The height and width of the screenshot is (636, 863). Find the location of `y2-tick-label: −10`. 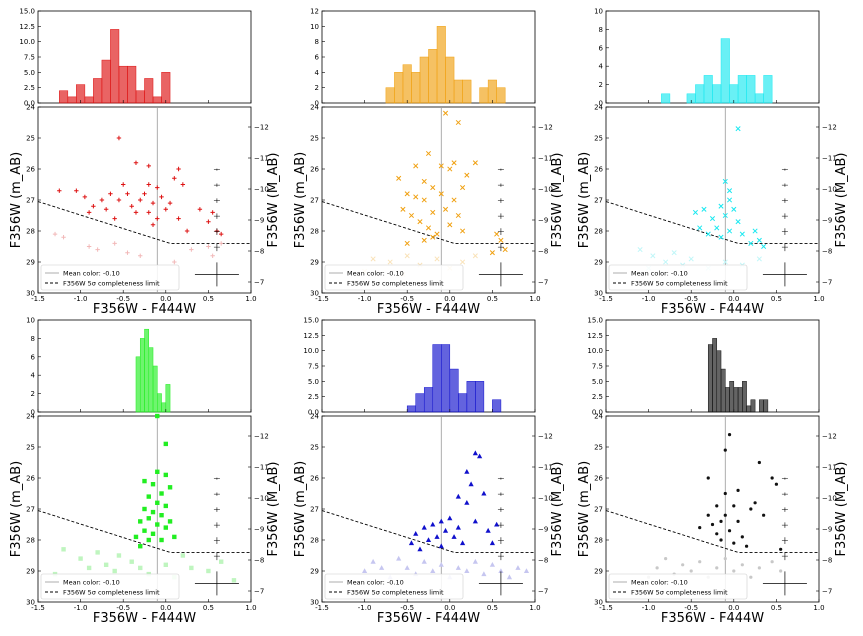

y2-tick-label: −10 is located at coordinates (545, 499).